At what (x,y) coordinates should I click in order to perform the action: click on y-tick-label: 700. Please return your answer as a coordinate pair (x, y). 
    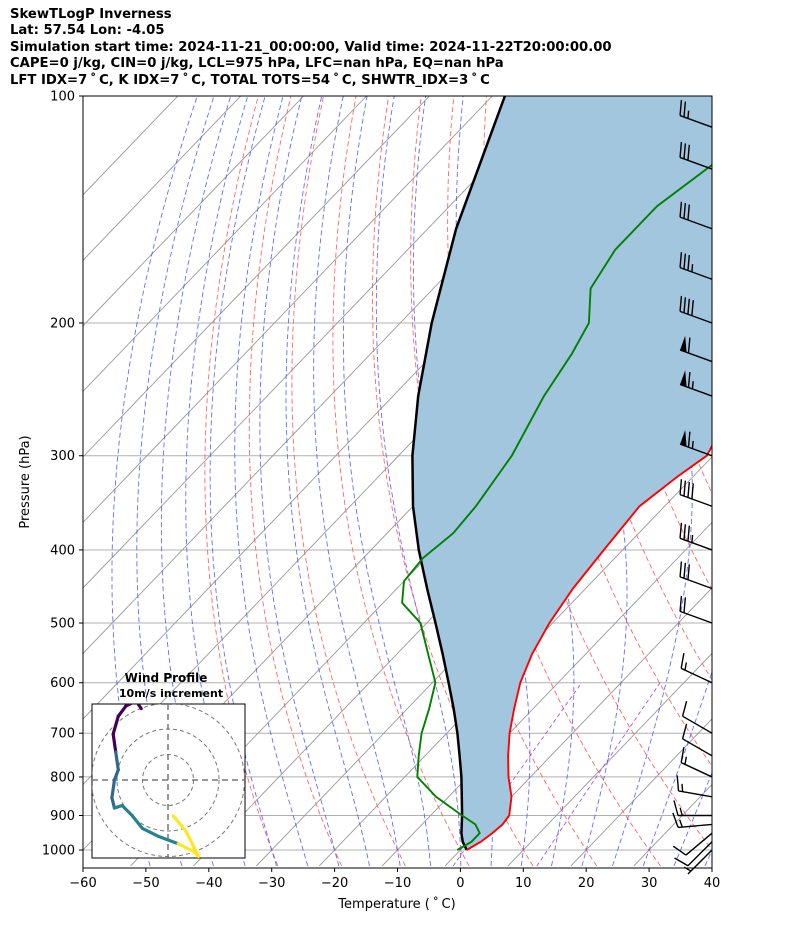
    Looking at the image, I should click on (62, 734).